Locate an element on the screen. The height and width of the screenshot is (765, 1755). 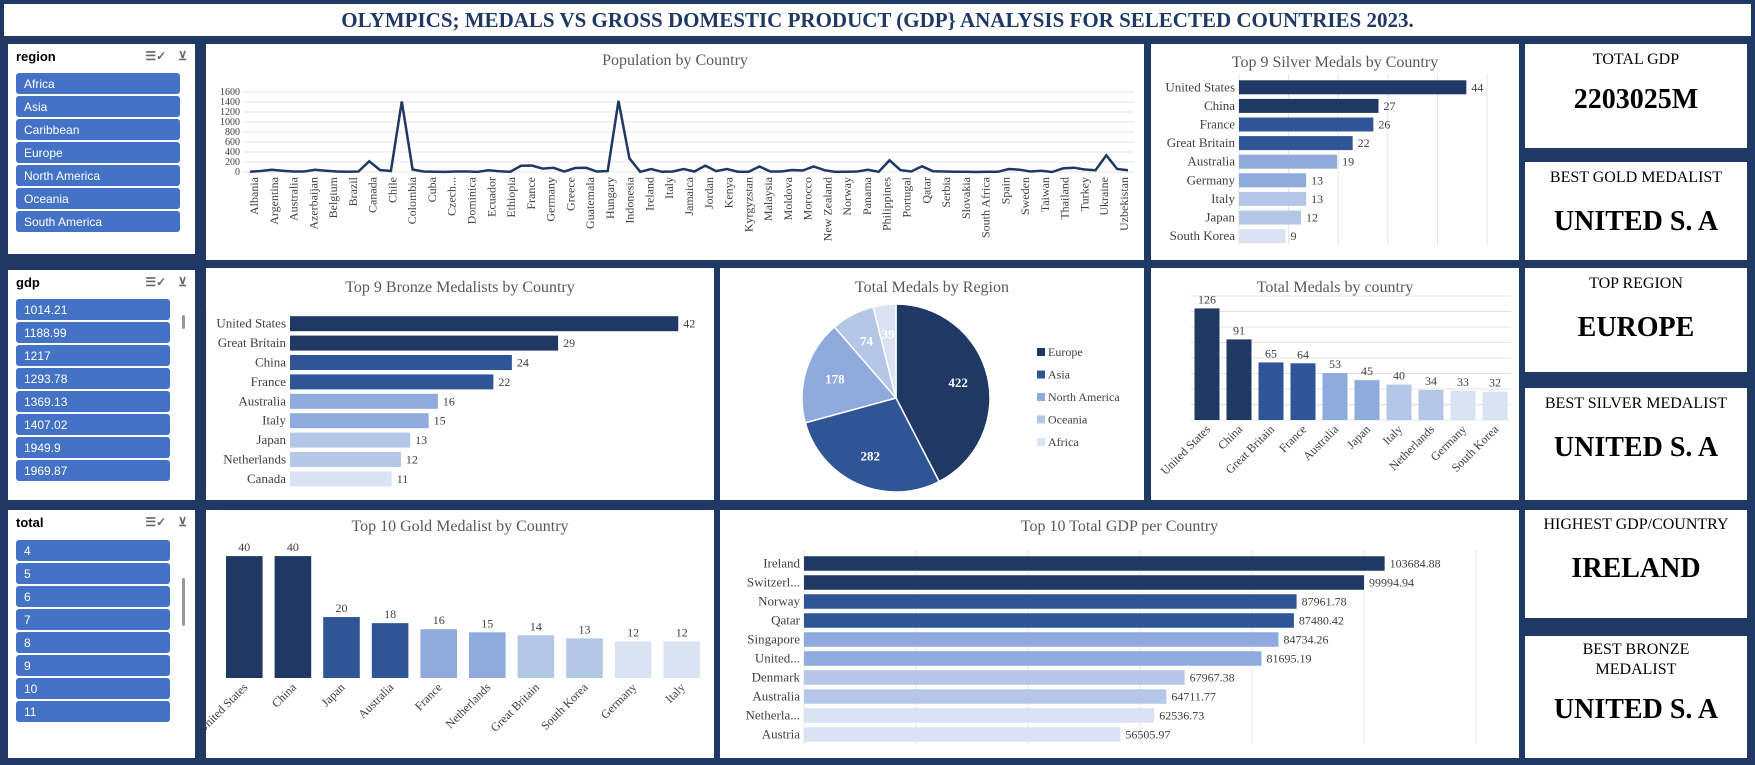
category-label: Germany is located at coordinates (618, 700).